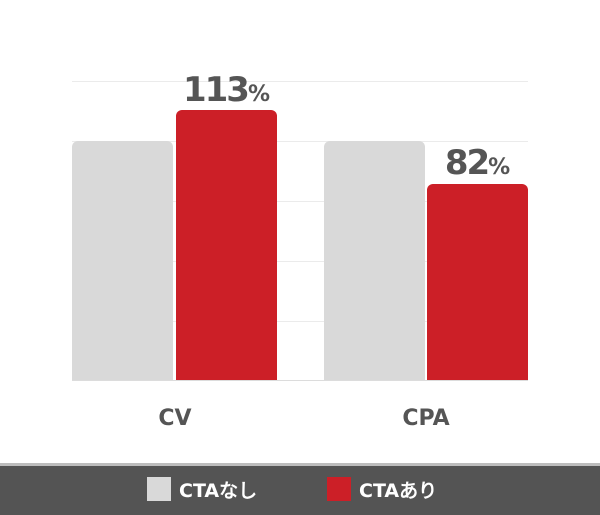 The width and height of the screenshot is (600, 515). What do you see at coordinates (226, 90) in the screenshot?
I see `data-label-cv: 113%` at bounding box center [226, 90].